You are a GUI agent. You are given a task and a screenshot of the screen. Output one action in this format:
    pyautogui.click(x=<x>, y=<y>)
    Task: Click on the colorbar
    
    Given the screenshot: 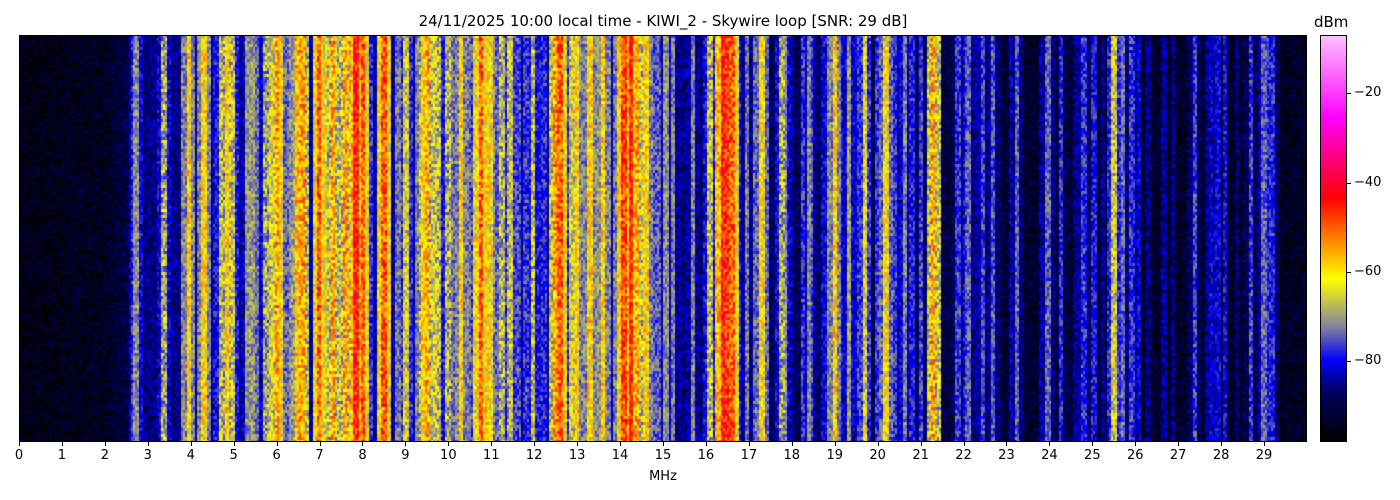 What is the action you would take?
    pyautogui.click(x=1333, y=238)
    